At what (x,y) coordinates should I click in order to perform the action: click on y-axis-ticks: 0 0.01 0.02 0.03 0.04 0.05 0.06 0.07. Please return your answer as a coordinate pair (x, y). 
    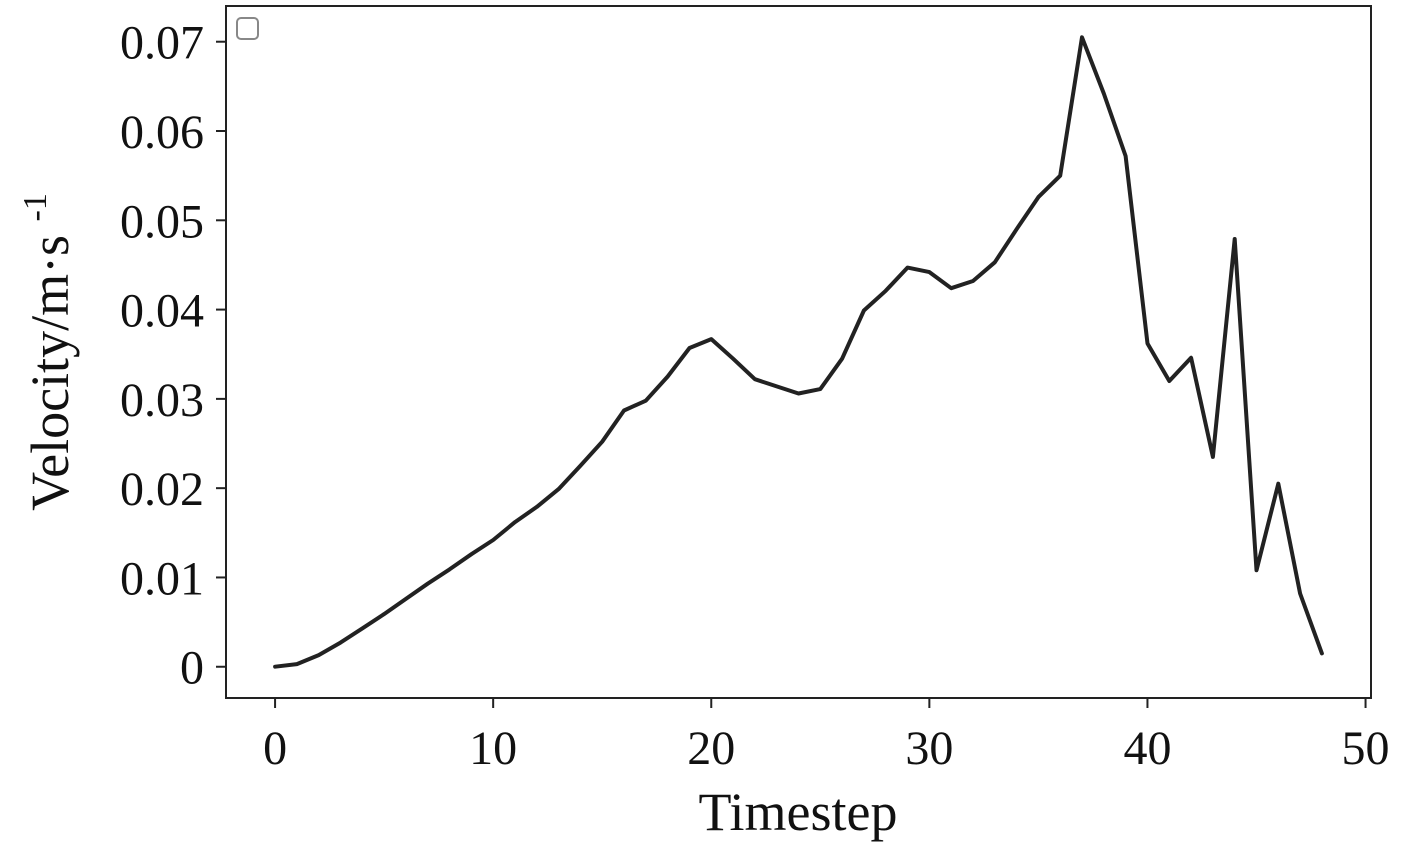
    Looking at the image, I should click on (173, 356).